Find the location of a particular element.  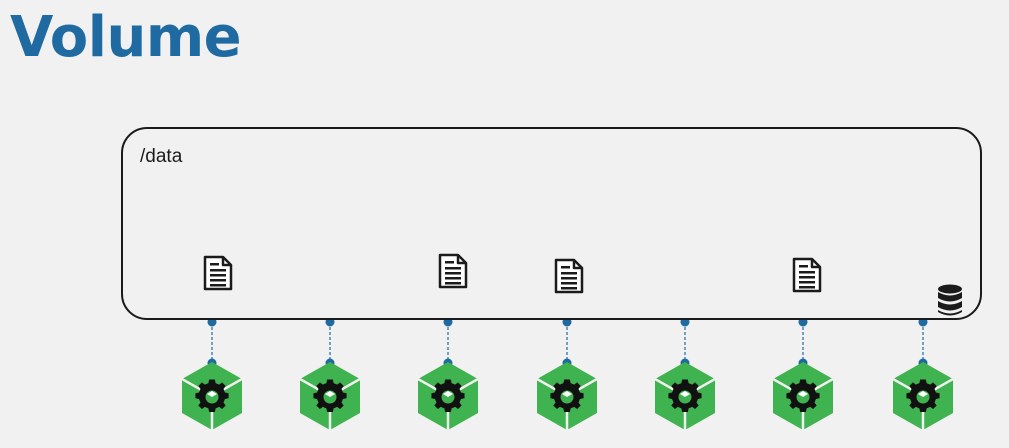

slide-title: Volume is located at coordinates (126, 37).